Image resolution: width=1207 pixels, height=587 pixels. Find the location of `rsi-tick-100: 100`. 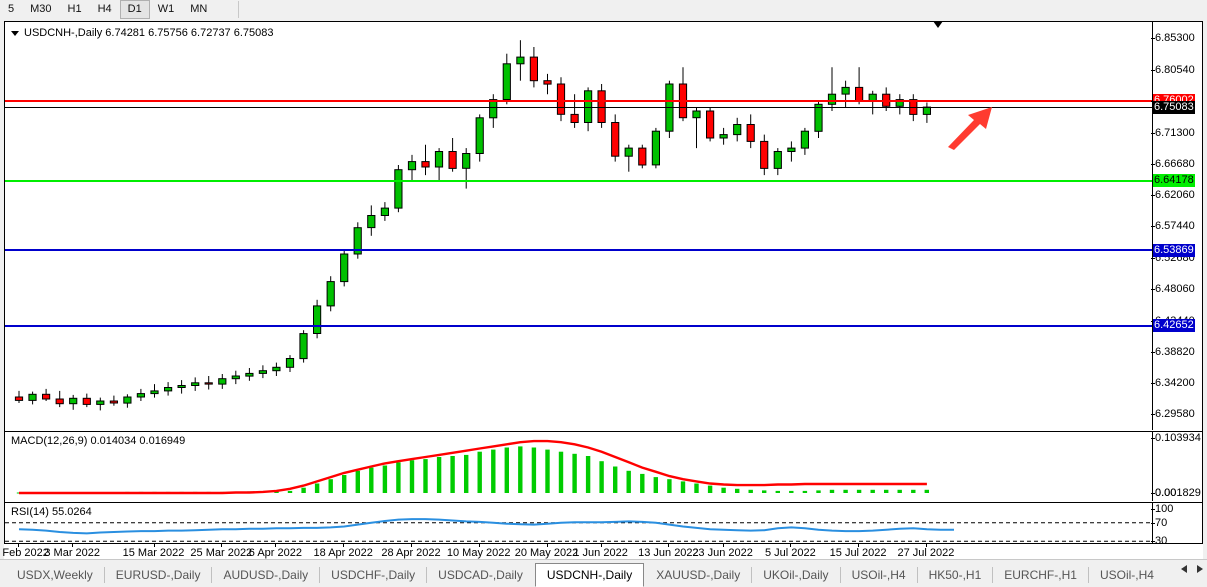

rsi-tick-100: 100 is located at coordinates (1162, 509).